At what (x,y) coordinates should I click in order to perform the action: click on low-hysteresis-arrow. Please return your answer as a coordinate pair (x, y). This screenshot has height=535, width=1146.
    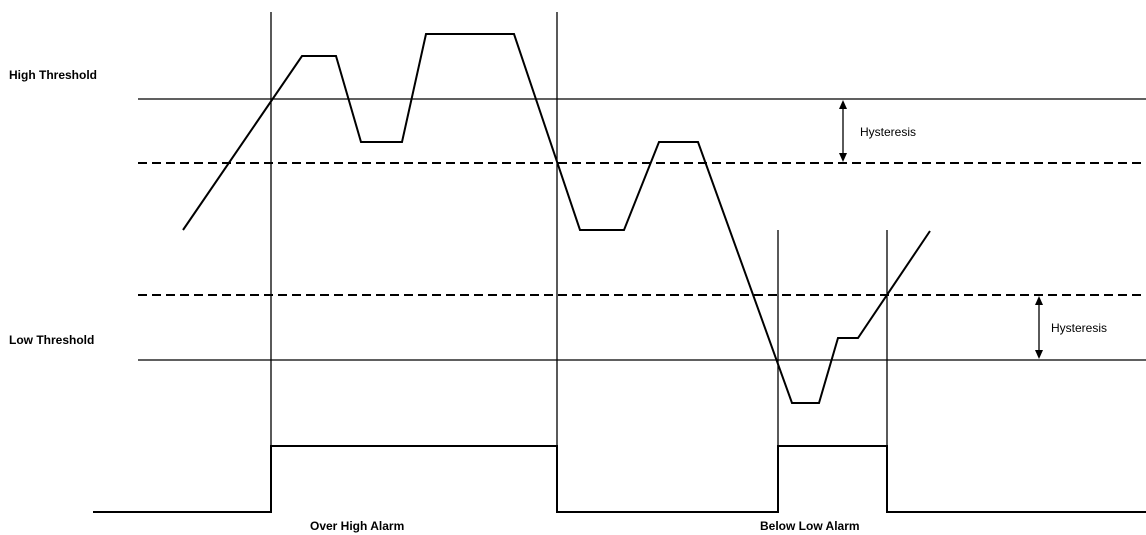
    Looking at the image, I should click on (1039, 327).